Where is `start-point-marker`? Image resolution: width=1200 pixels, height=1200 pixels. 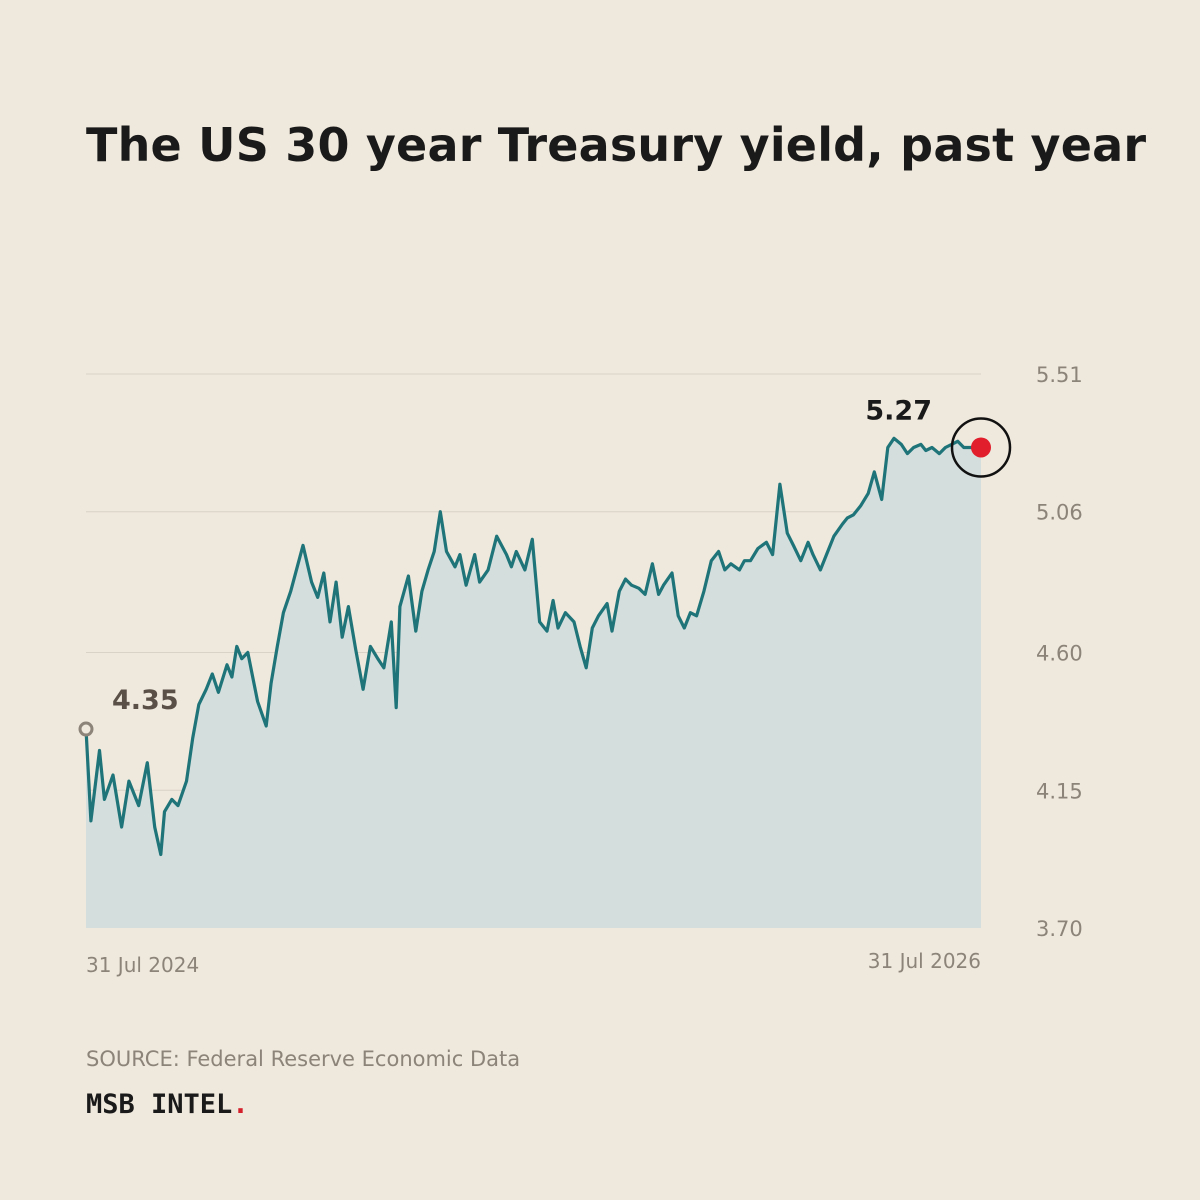
start-point-marker is located at coordinates (86, 729).